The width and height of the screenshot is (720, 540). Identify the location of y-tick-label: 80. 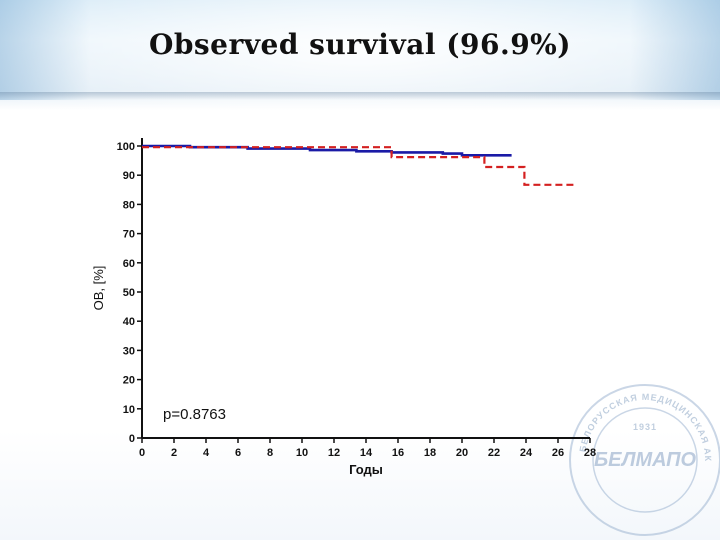
(129, 205).